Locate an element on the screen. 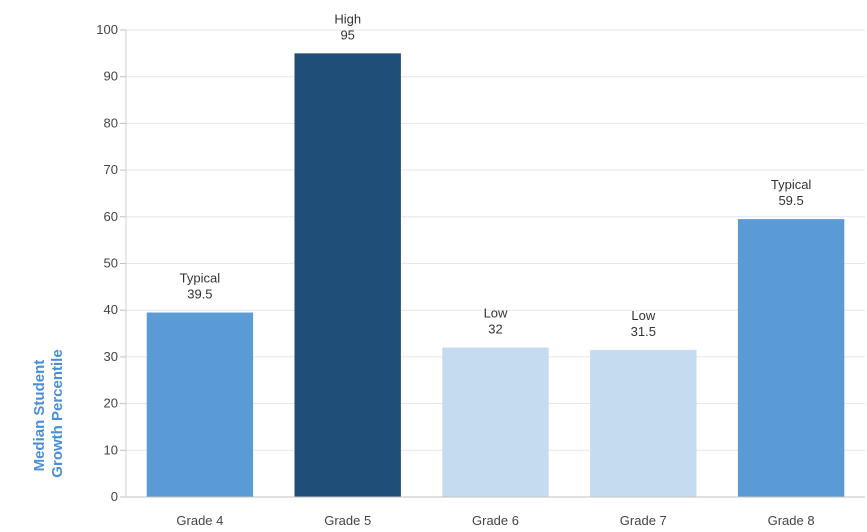 The image size is (867, 532). y-tick-label: 40 is located at coordinates (111, 309).